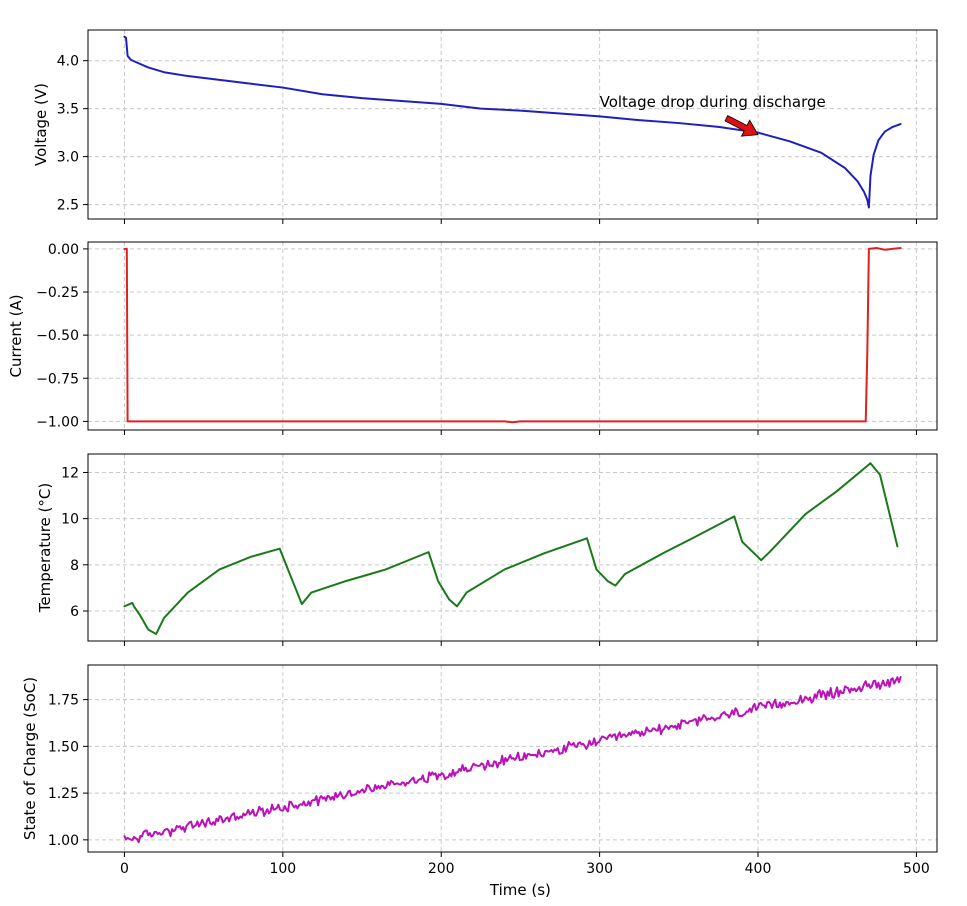  I want to click on y-tick-label: −0.50, so click(57, 336).